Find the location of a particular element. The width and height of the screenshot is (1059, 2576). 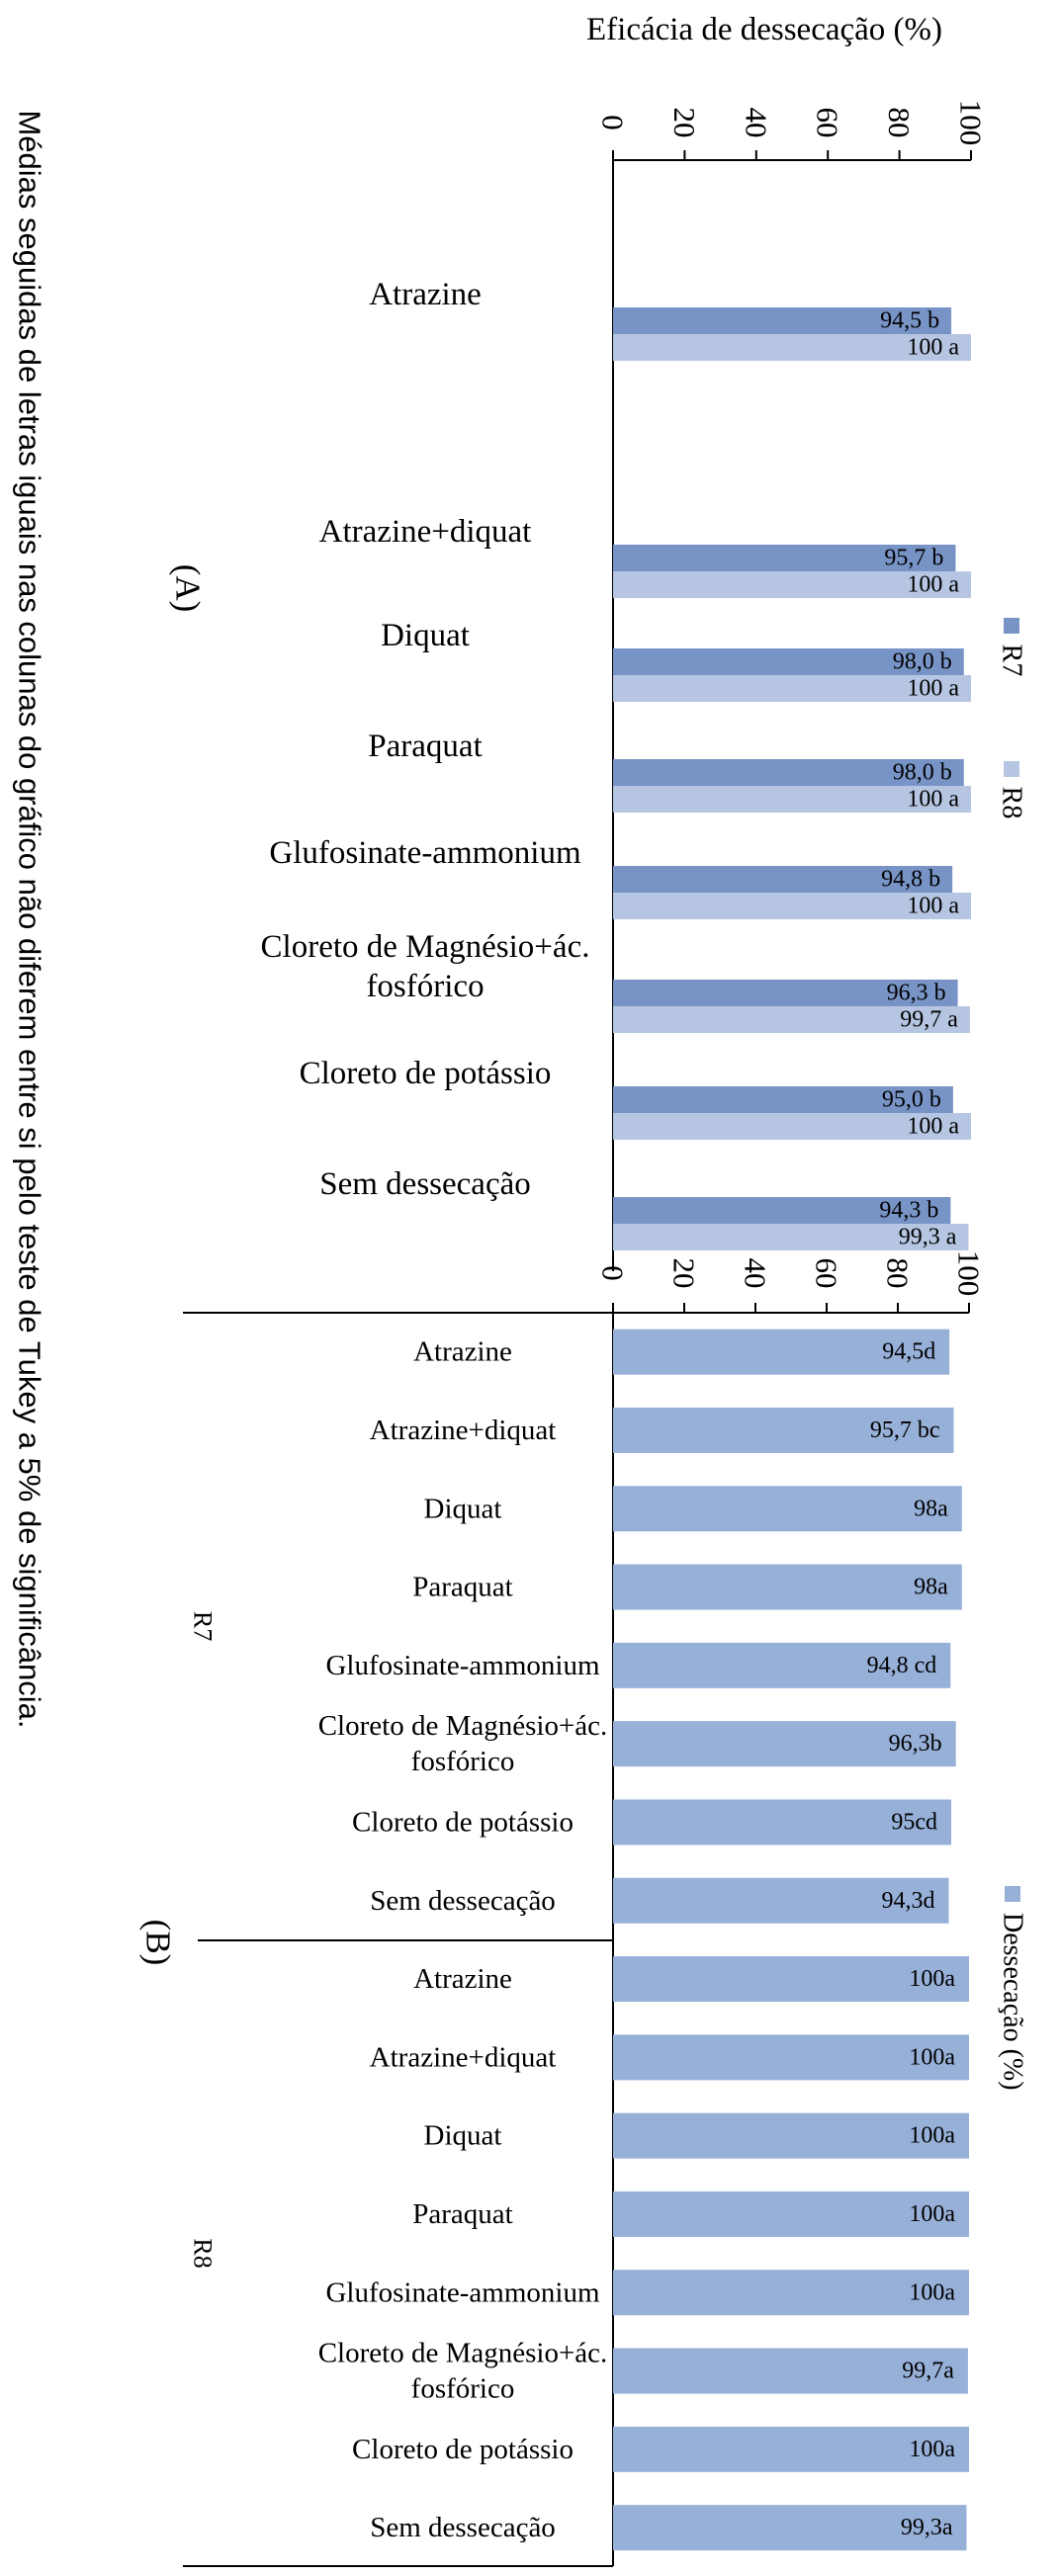

panel-a-category-label: Sem dessecação is located at coordinates (425, 1184).